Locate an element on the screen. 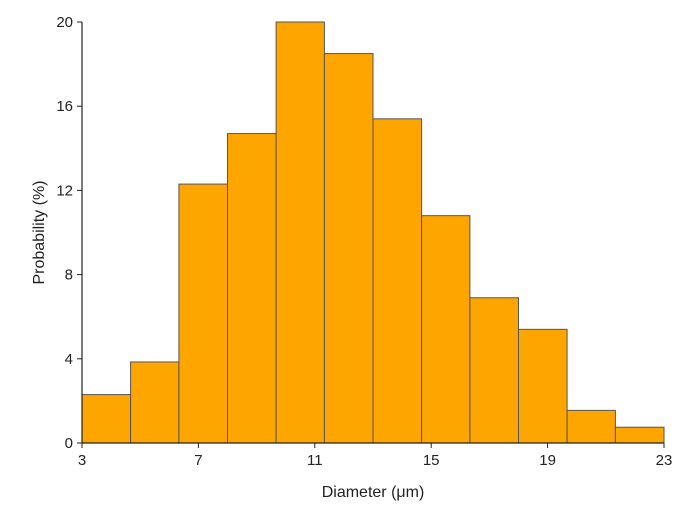 The width and height of the screenshot is (692, 512). x-axis-title: Diameter (μm) is located at coordinates (373, 492).